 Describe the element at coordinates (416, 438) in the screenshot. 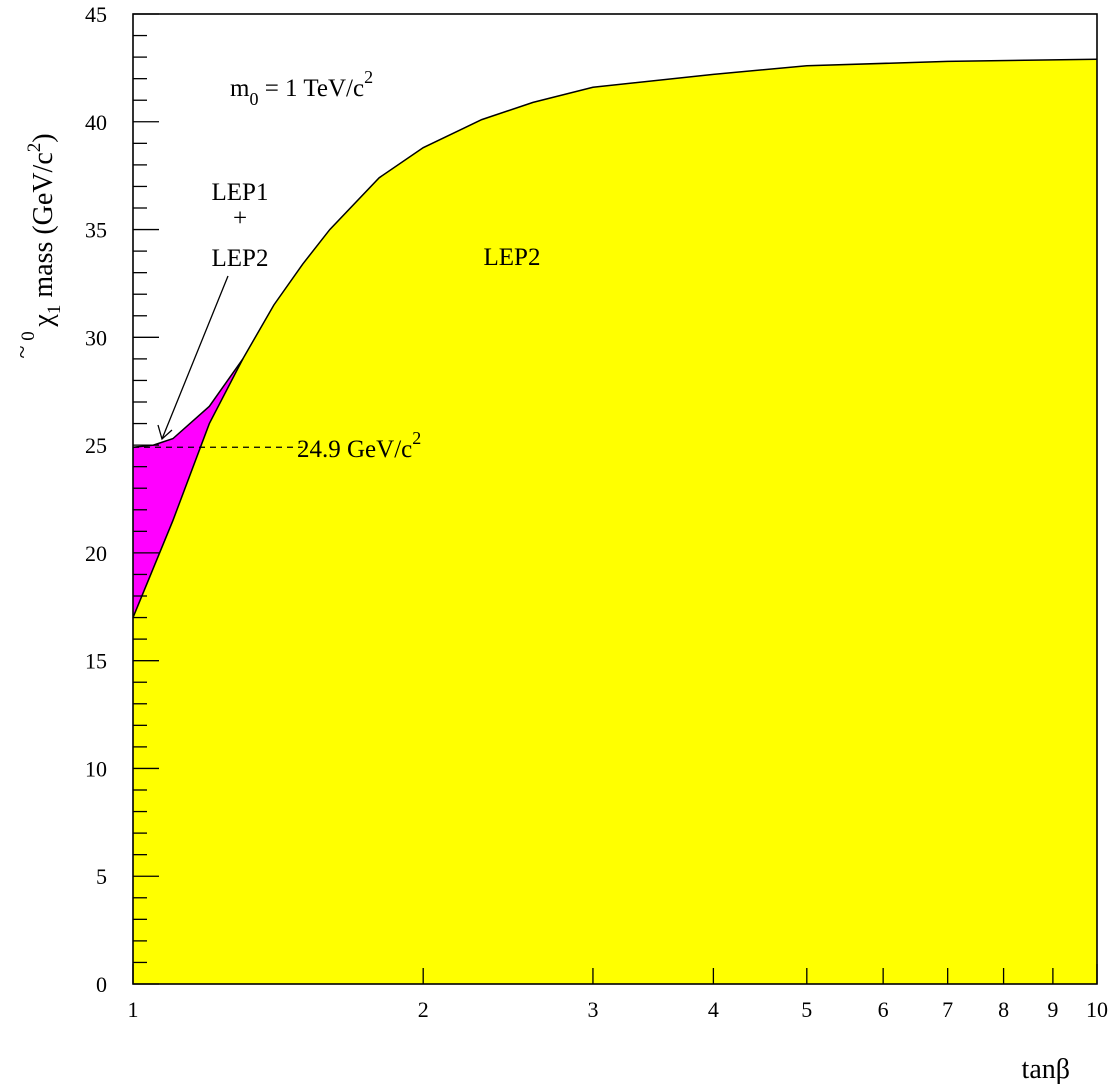

I see `reference-superscript: 2` at that location.